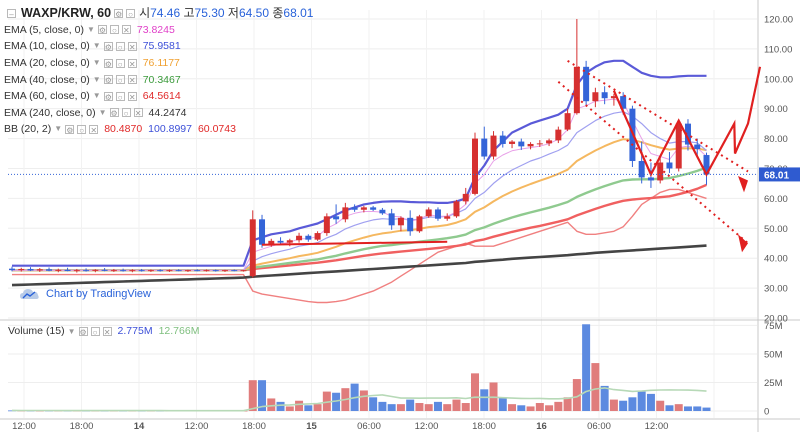 This screenshot has width=800, height=432. Describe the element at coordinates (776, 259) in the screenshot. I see `price-tick-label: 40.00` at that location.